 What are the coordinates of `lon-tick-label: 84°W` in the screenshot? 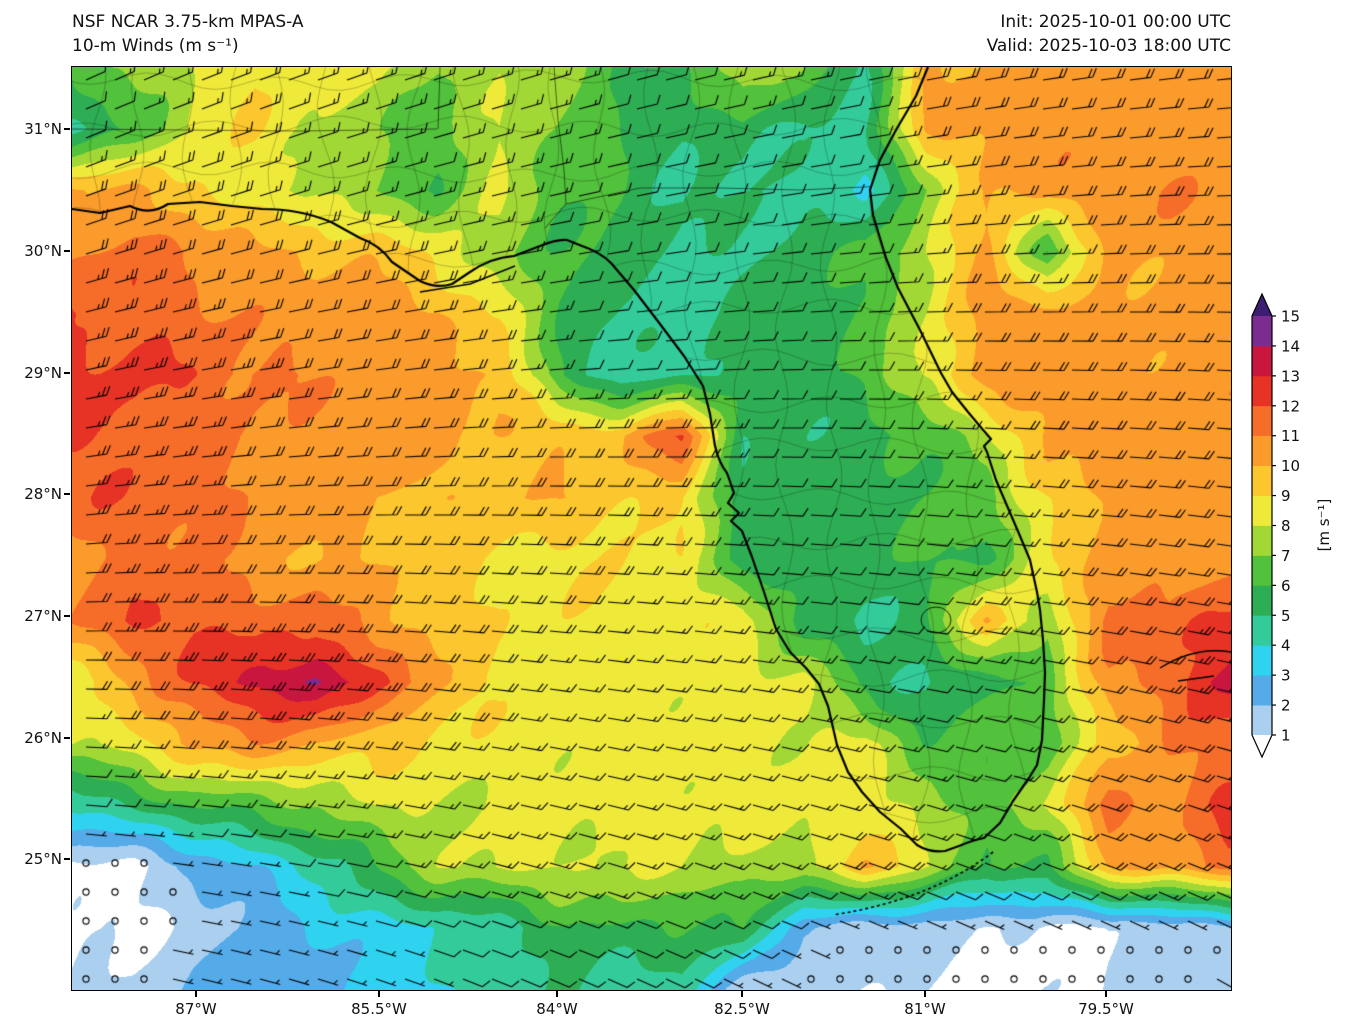 It's located at (557, 1009).